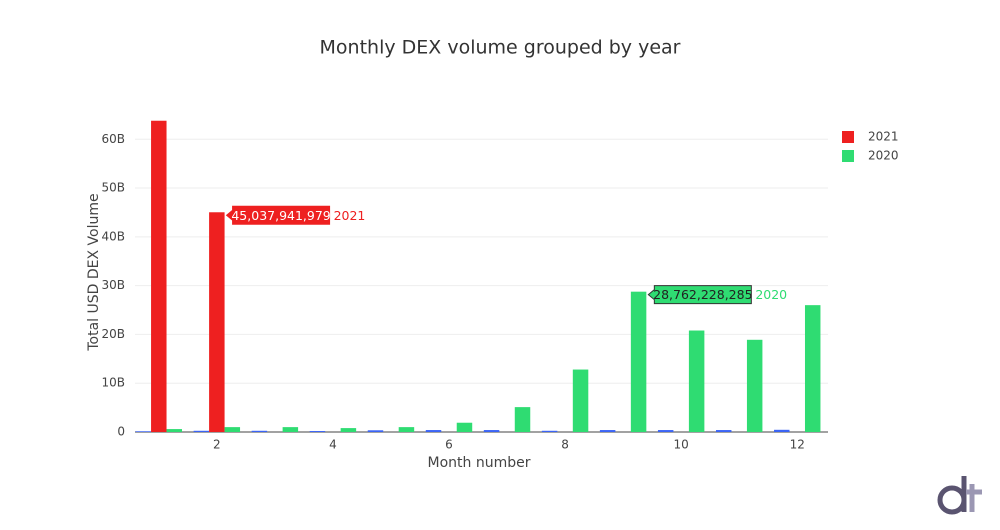 Image resolution: width=1000 pixels, height=530 pixels. Describe the element at coordinates (113, 334) in the screenshot. I see `y-tick-label: 20B` at that location.